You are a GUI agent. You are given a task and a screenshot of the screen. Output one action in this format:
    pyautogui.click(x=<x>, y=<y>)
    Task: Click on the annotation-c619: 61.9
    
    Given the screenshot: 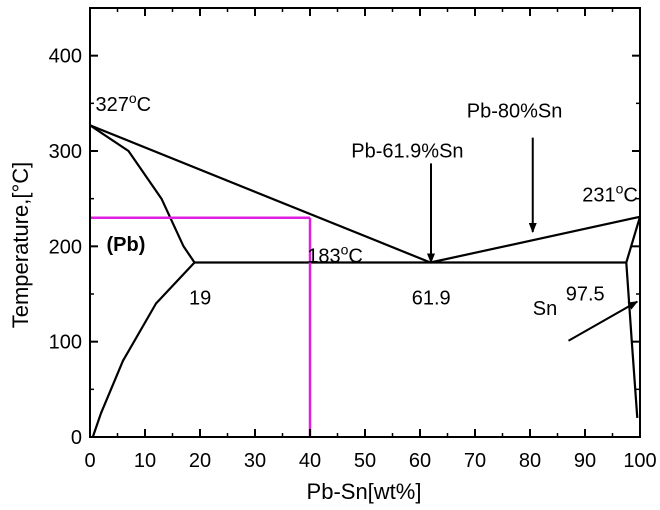 What is the action you would take?
    pyautogui.click(x=431, y=298)
    